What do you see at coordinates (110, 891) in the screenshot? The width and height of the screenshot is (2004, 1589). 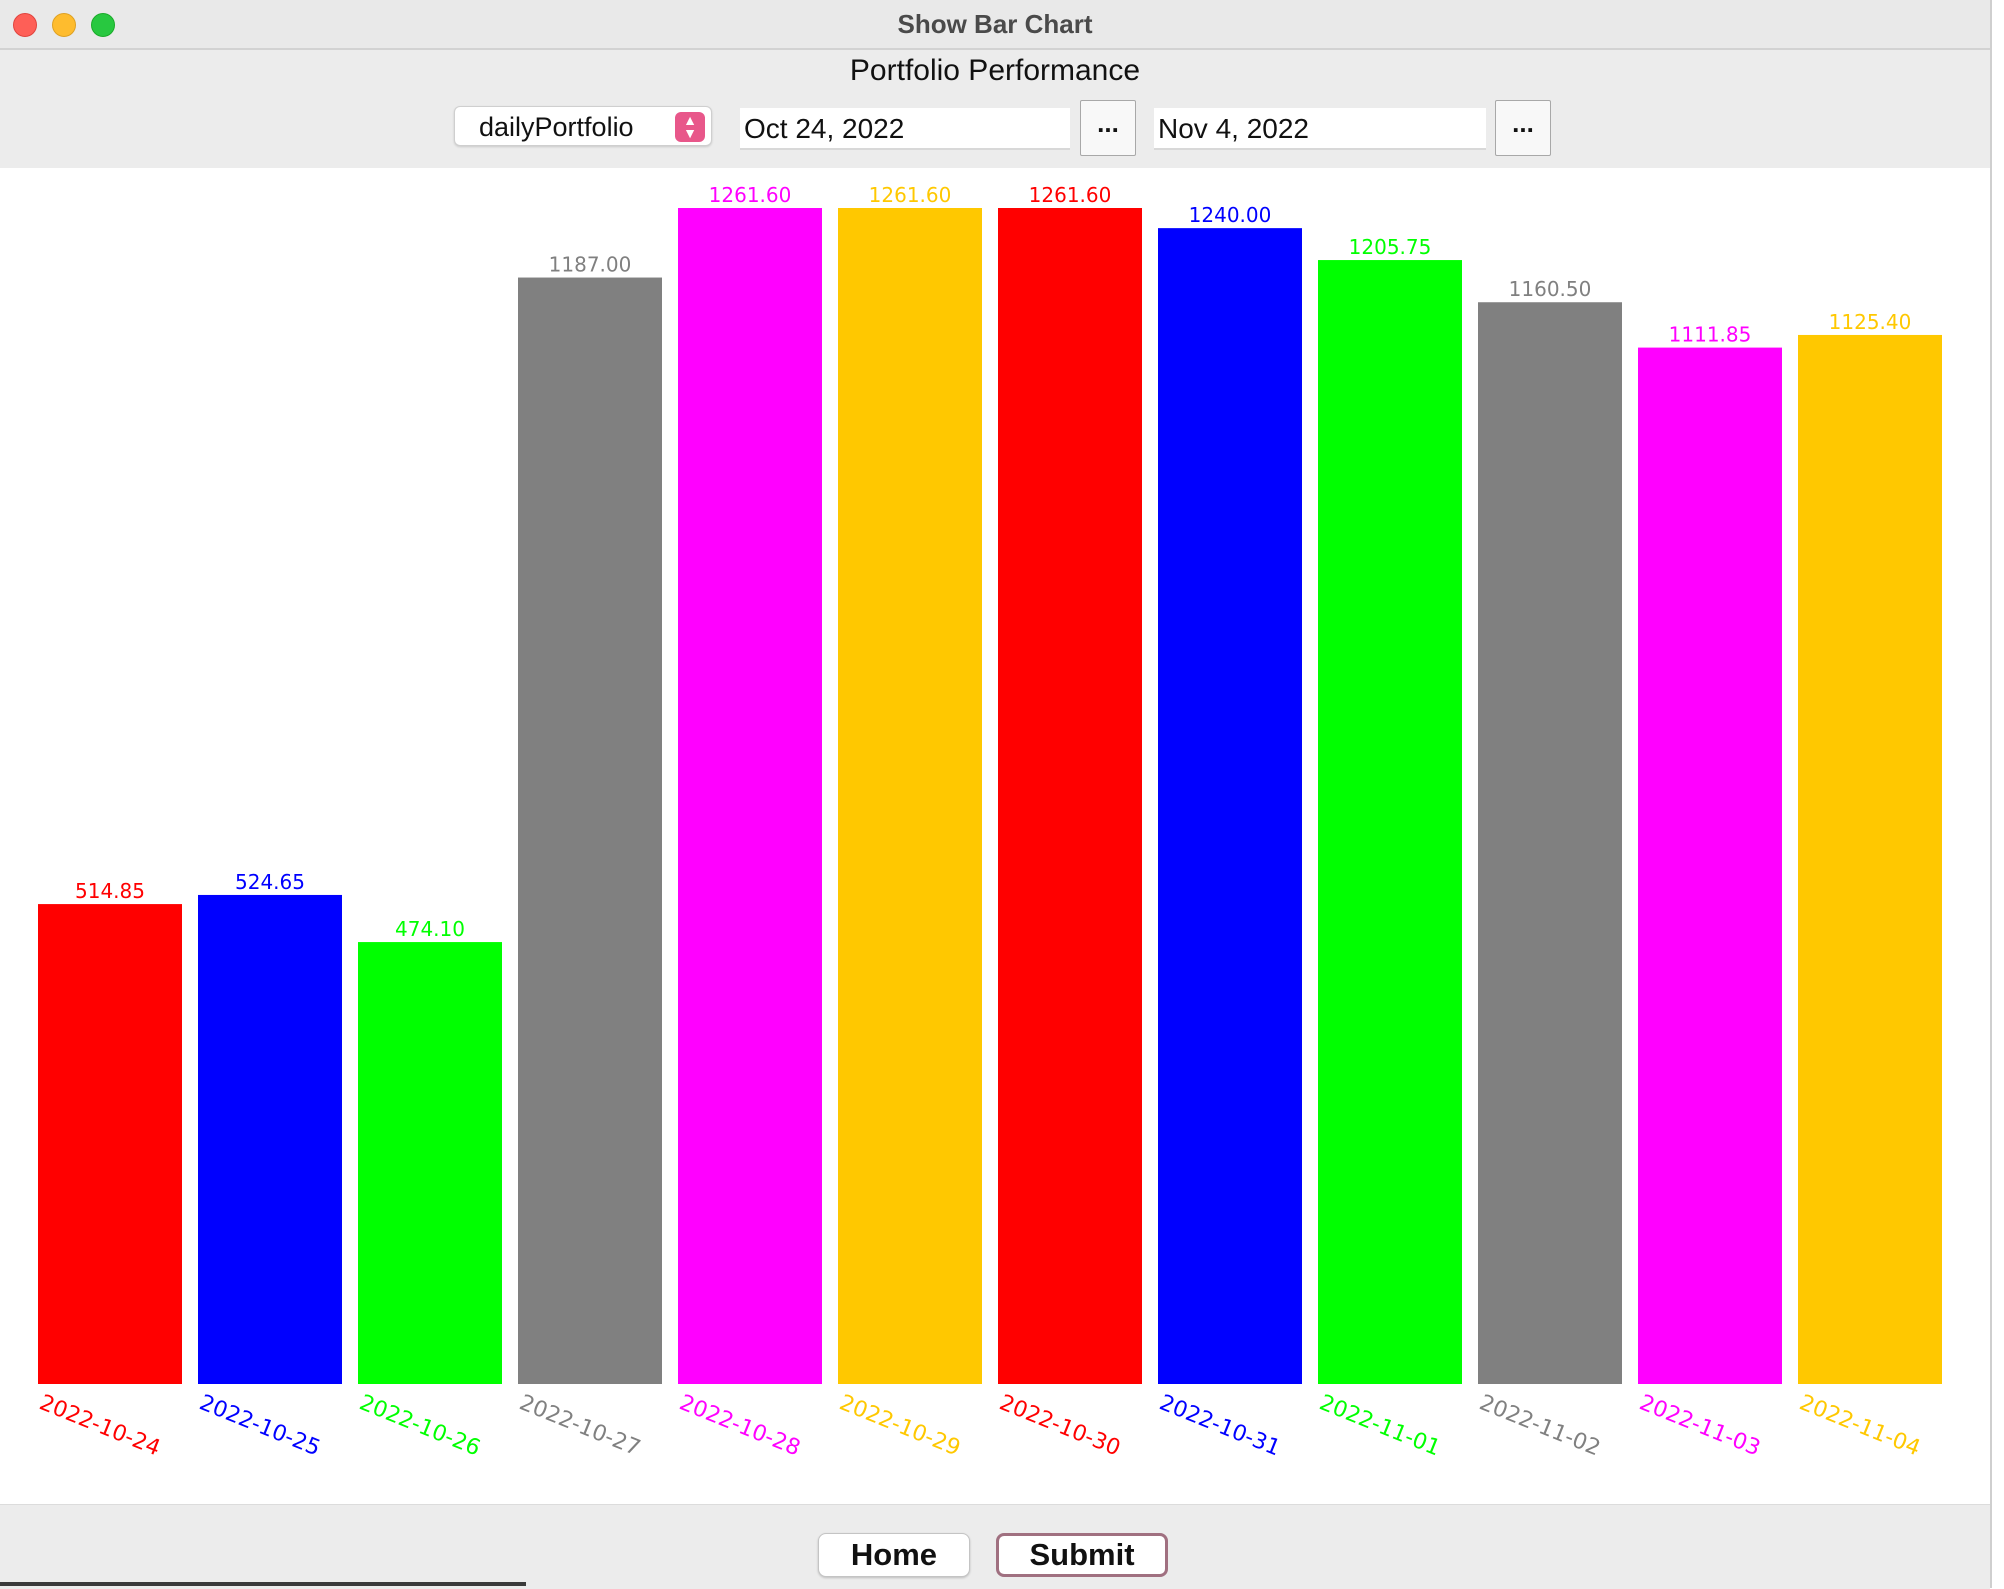 I see `value-label-2022-10-24: 514.85` at bounding box center [110, 891].